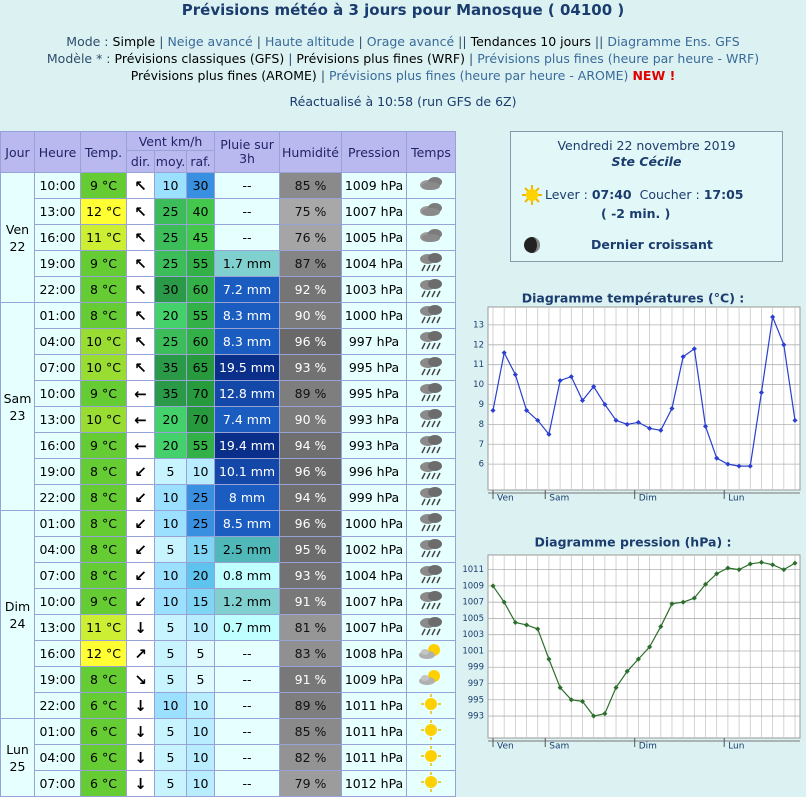 This screenshot has height=797, width=806. I want to click on table-cell: 1003 hPa, so click(374, 289).